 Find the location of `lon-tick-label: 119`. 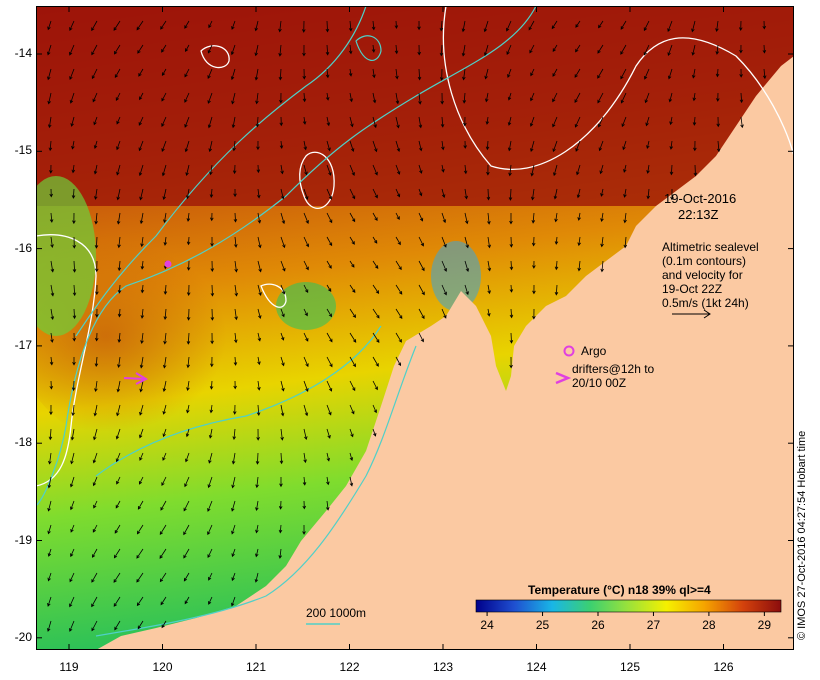

lon-tick-label: 119 is located at coordinates (69, 667).